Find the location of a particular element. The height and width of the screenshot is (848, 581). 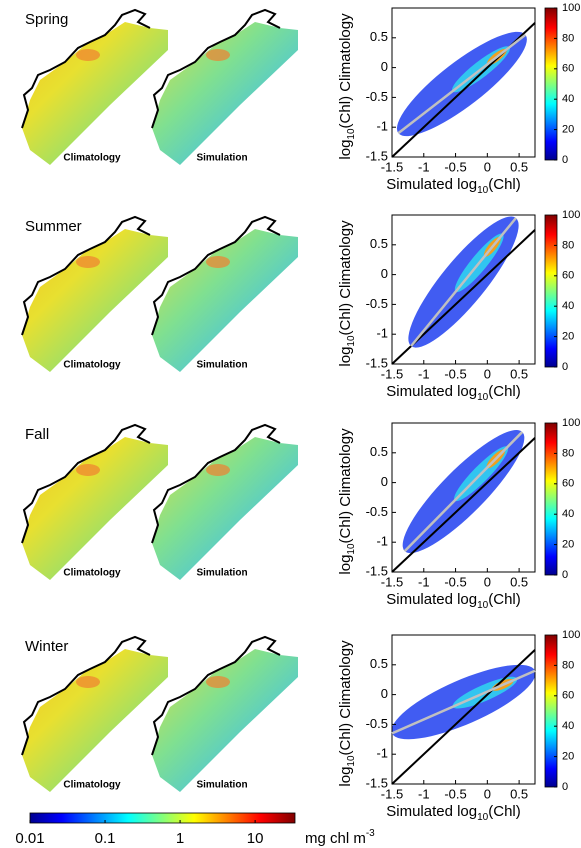

x-axis-label: Simulated log10(Chl) is located at coordinates (453, 813).